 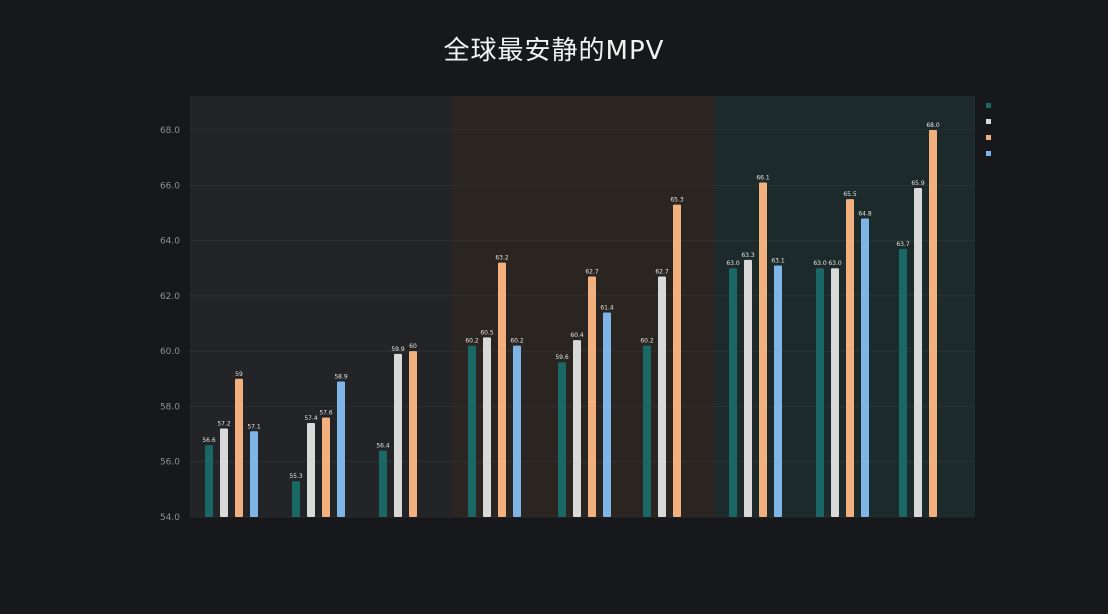 What do you see at coordinates (326, 412) in the screenshot?
I see `bar-value-label: 57.6` at bounding box center [326, 412].